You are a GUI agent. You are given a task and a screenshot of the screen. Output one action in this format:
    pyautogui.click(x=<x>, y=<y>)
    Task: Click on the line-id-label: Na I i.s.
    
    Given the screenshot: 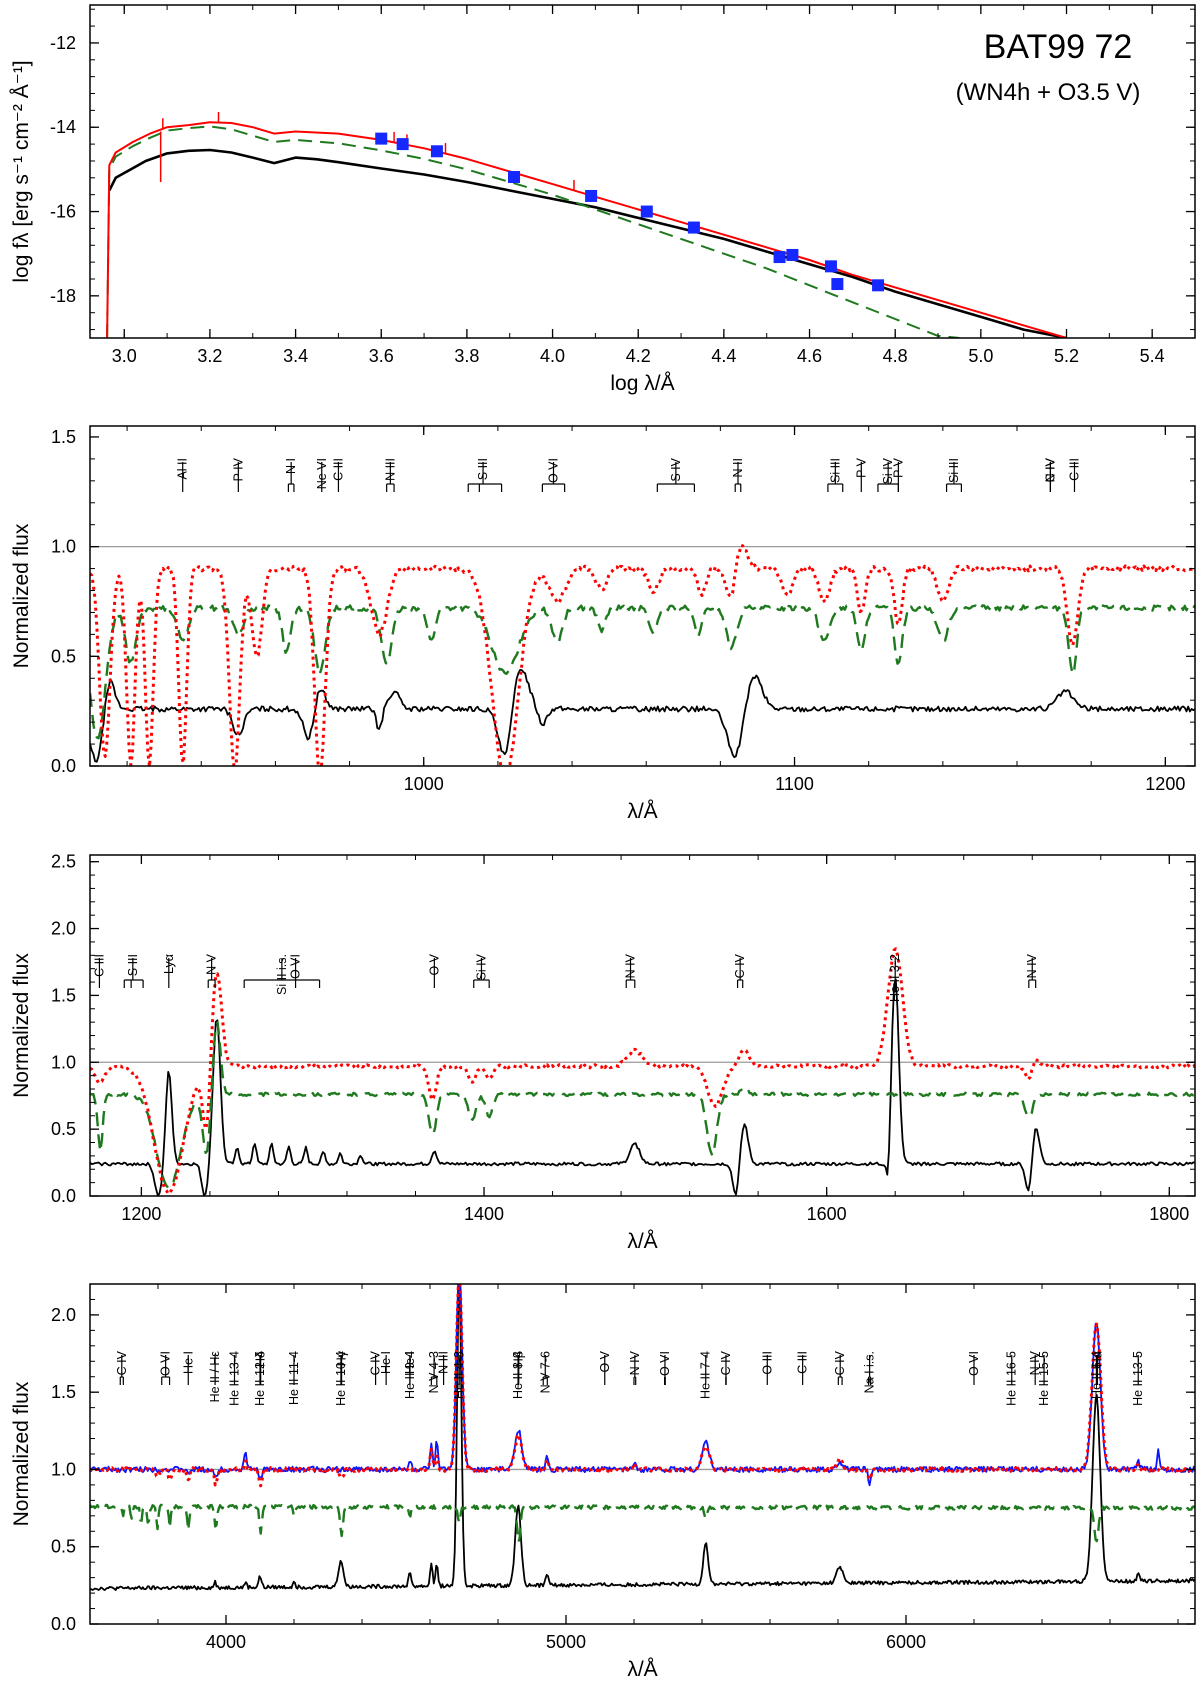 What is the action you would take?
    pyautogui.click(x=870, y=1372)
    